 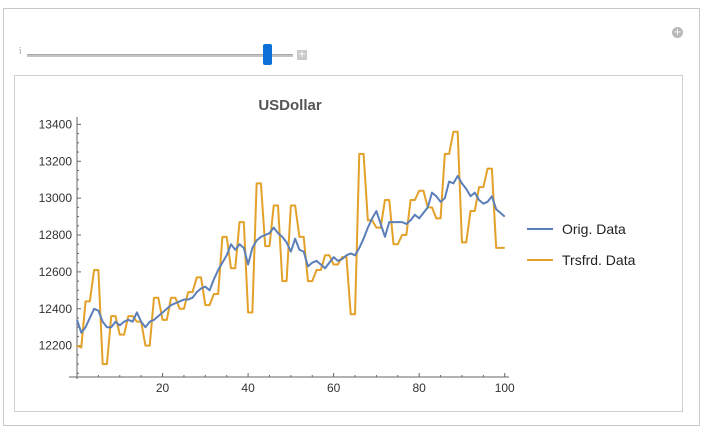 I want to click on x-tick-label: 40, so click(x=248, y=388).